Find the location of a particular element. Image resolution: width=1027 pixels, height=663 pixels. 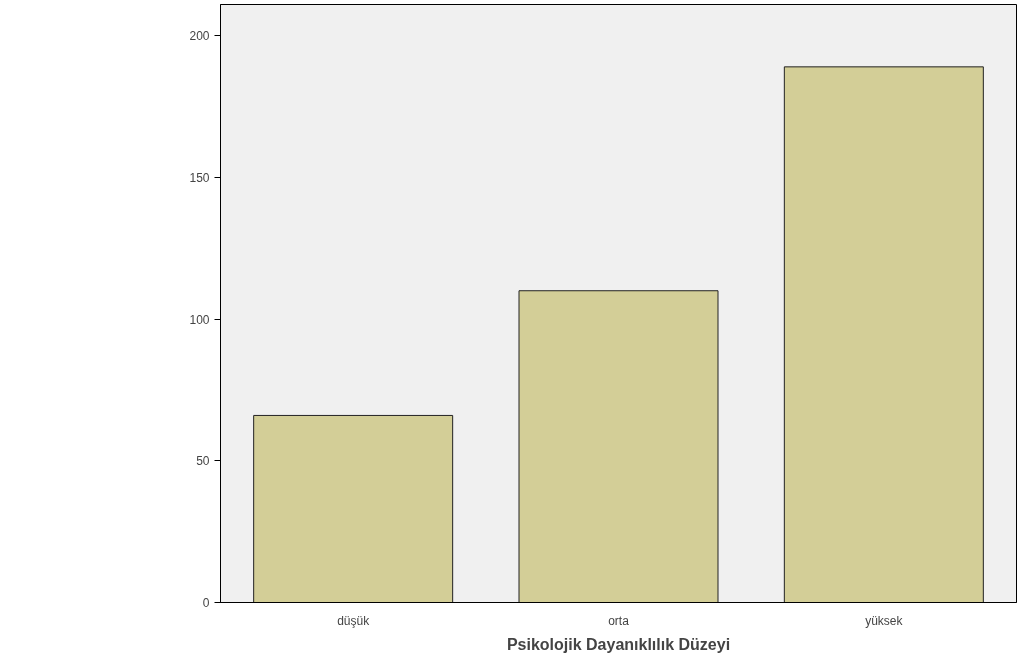

y-tick-label: 150 is located at coordinates (199, 177).